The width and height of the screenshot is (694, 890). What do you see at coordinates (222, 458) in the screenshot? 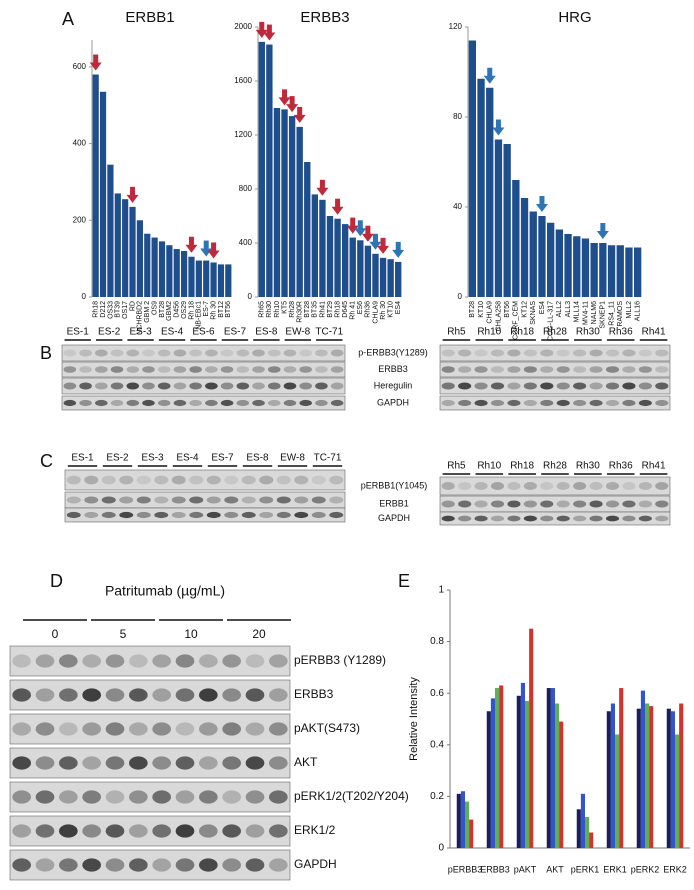
I see `lane-label: ES-7` at bounding box center [222, 458].